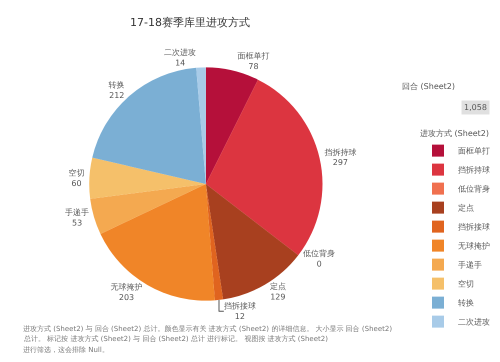 Image resolution: width=500 pixels, height=362 pixels. I want to click on data-label: 203, so click(126, 297).